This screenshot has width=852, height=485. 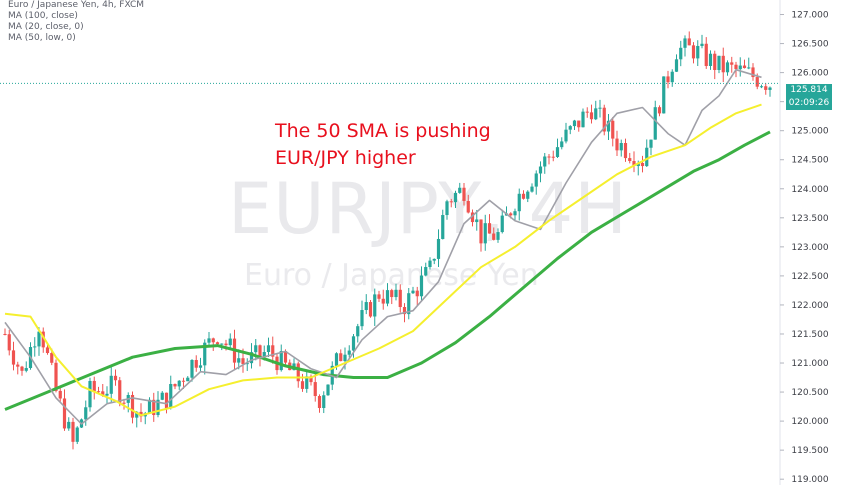 What do you see at coordinates (809, 219) in the screenshot?
I see `y-tick-label: 123.500` at bounding box center [809, 219].